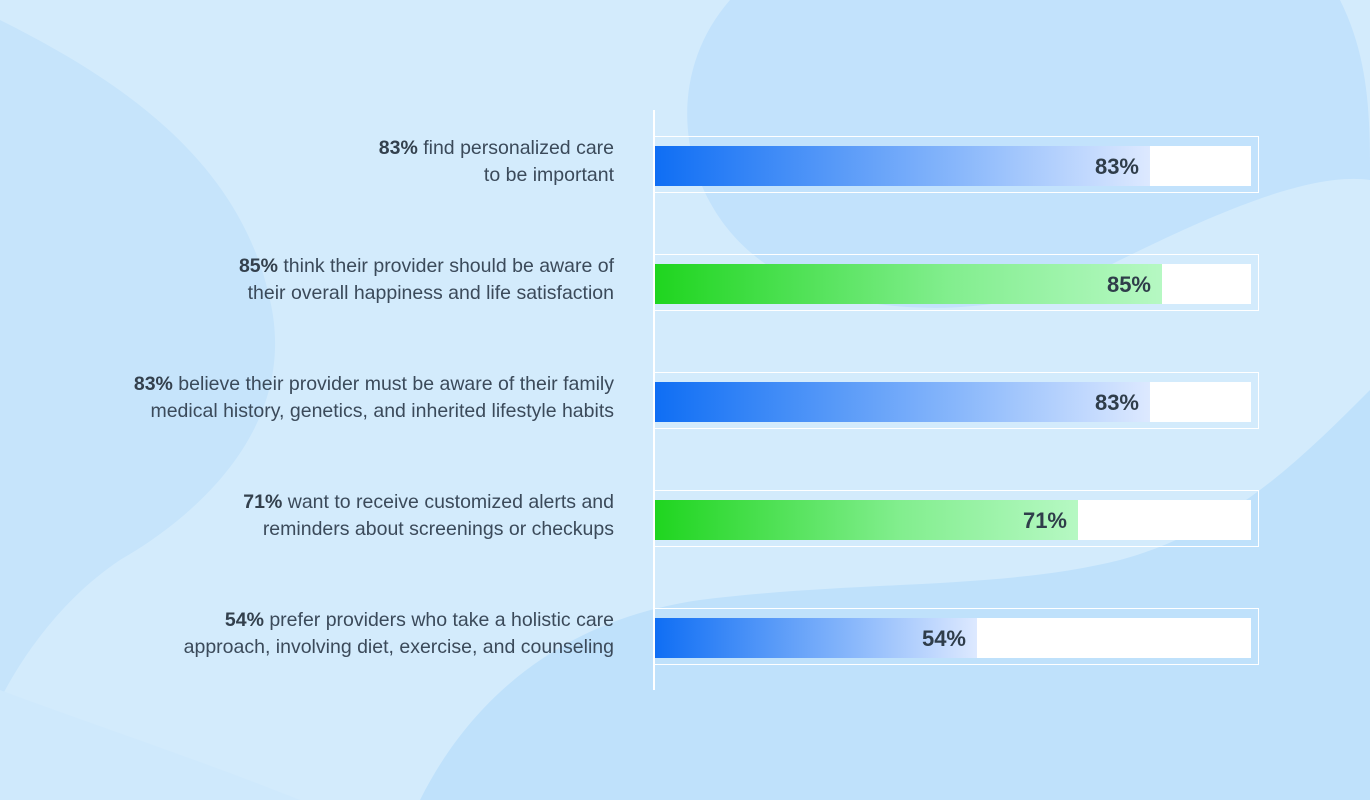 The image size is (1370, 800). Describe the element at coordinates (438, 529) in the screenshot. I see `category-label-line-2: reminders about screenings or checkups` at that location.